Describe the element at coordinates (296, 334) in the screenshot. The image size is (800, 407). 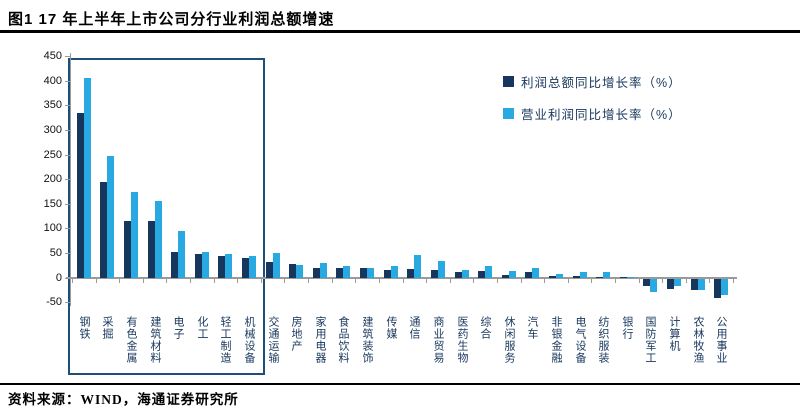
I see `x-category-label: 房地产` at that location.